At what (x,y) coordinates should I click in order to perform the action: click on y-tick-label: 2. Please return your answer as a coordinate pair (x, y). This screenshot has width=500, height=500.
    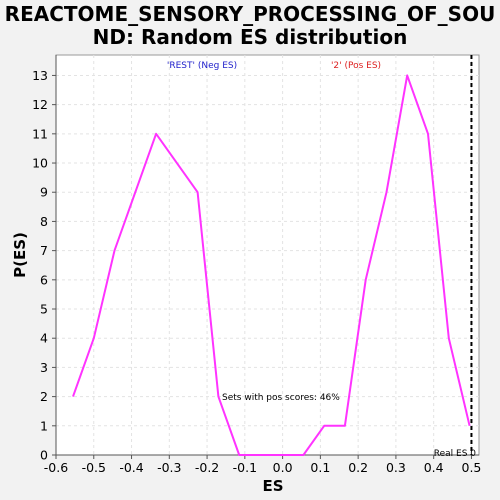
    Looking at the image, I should click on (44, 396).